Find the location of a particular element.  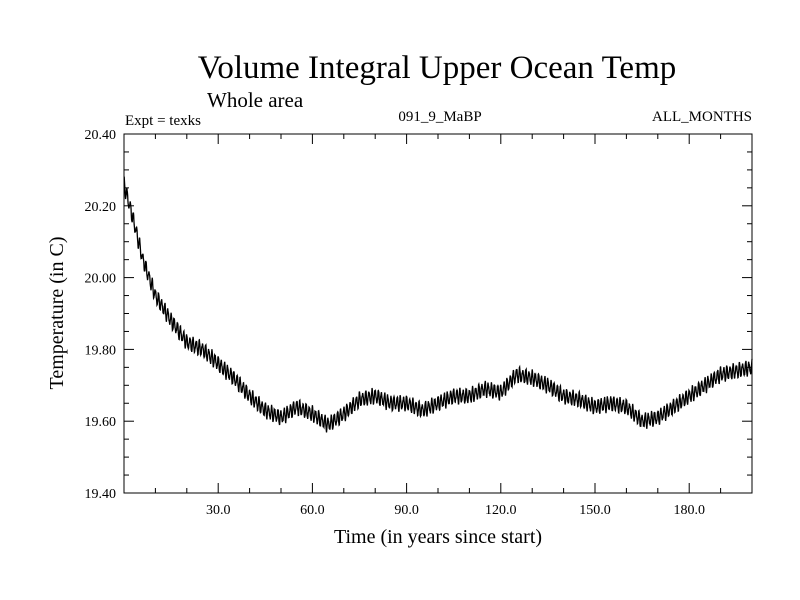

x-tick-label: 150.0 is located at coordinates (595, 510).